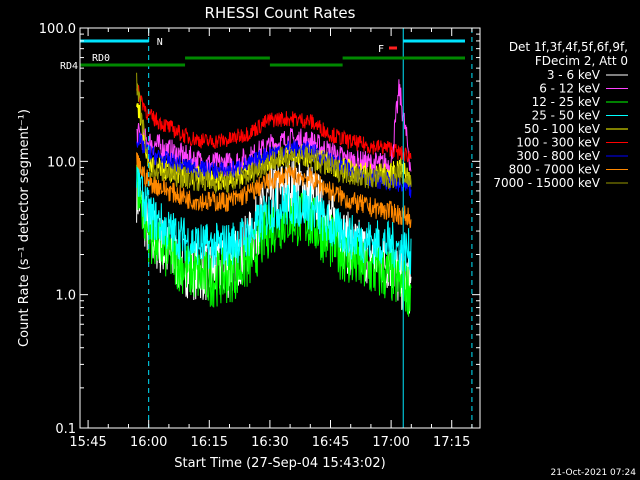  Describe the element at coordinates (581, 61) in the screenshot. I see `legend-header-line-2: FDecim 2, Att 0` at that location.